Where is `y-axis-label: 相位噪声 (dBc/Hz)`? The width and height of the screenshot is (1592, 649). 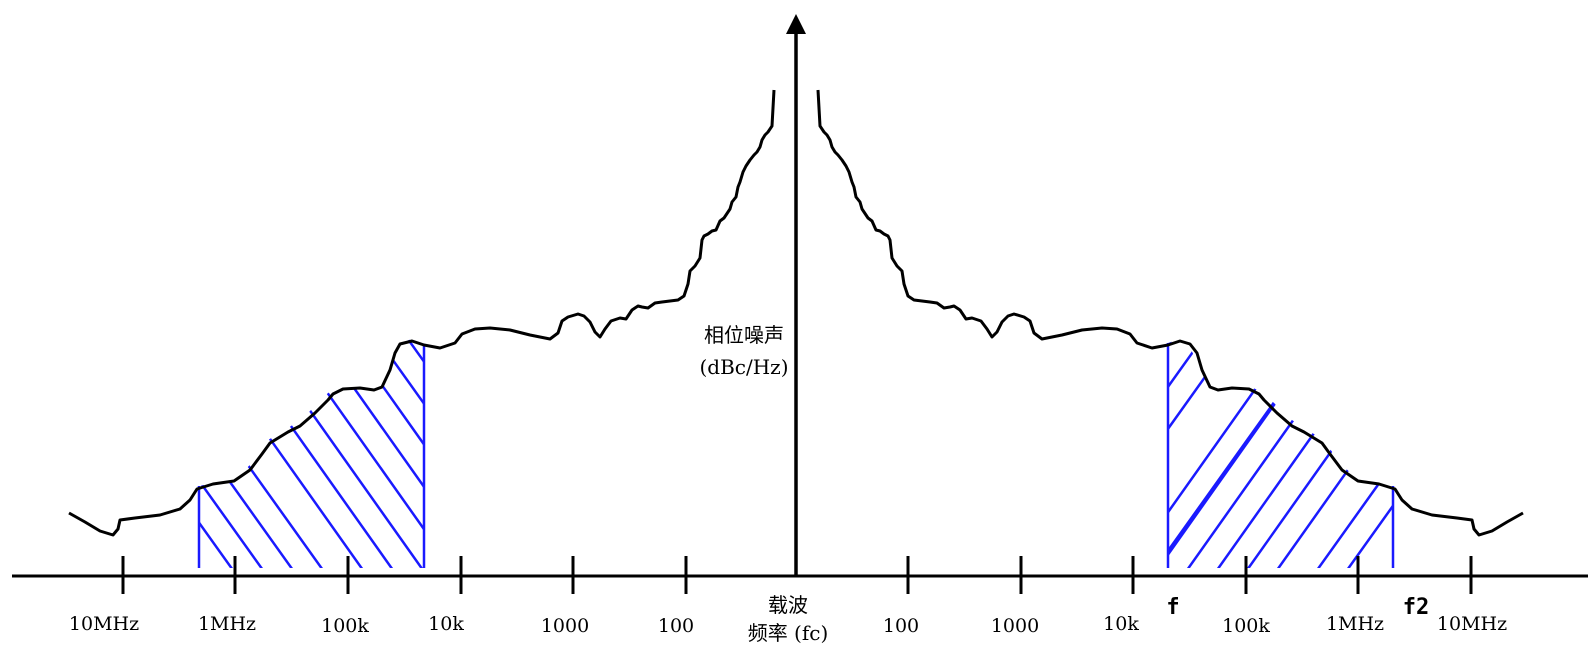 y-axis-label: 相位噪声 (dBc/Hz) is located at coordinates (743, 351).